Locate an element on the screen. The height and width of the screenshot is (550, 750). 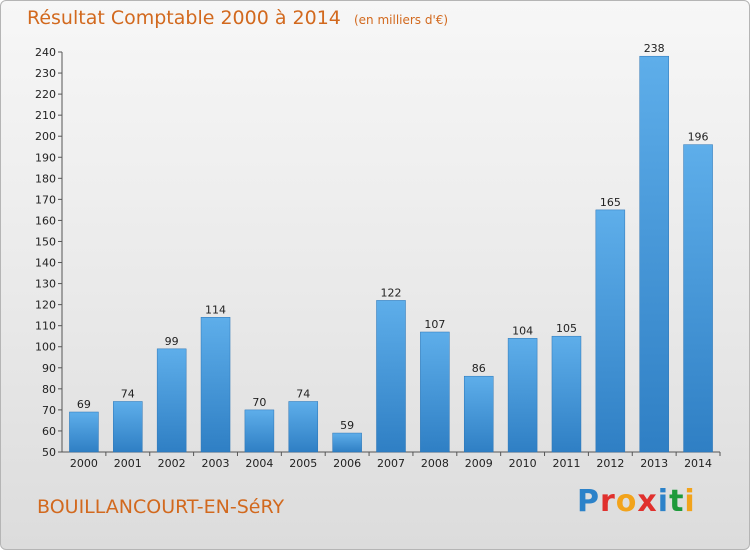
bar-2009 is located at coordinates (478, 414).